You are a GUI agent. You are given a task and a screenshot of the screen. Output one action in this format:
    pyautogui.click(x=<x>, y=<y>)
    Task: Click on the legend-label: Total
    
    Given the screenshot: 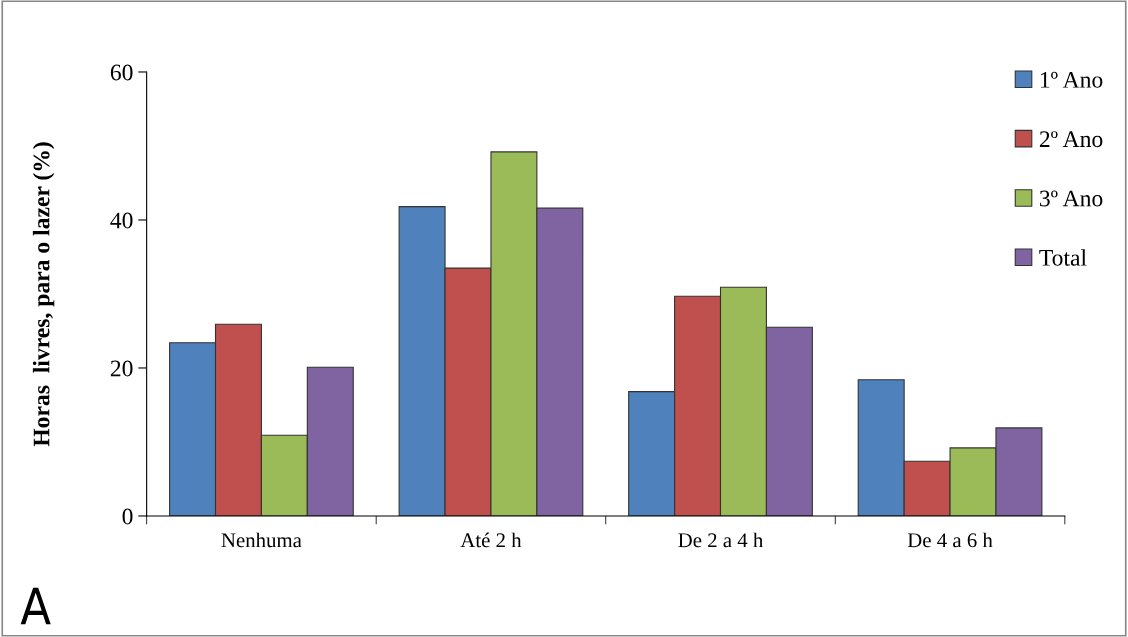 What is the action you would take?
    pyautogui.click(x=1063, y=257)
    